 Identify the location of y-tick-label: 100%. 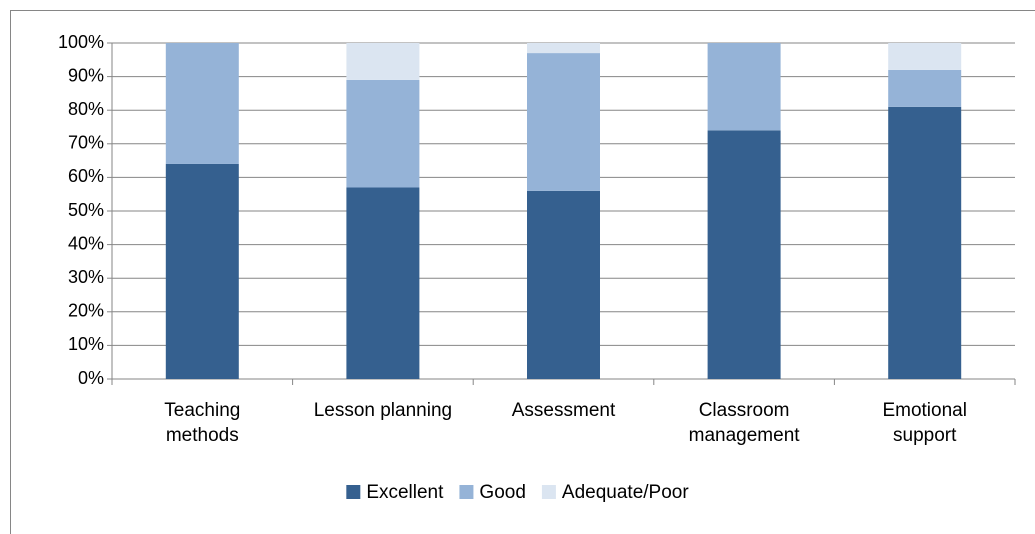
(81, 42).